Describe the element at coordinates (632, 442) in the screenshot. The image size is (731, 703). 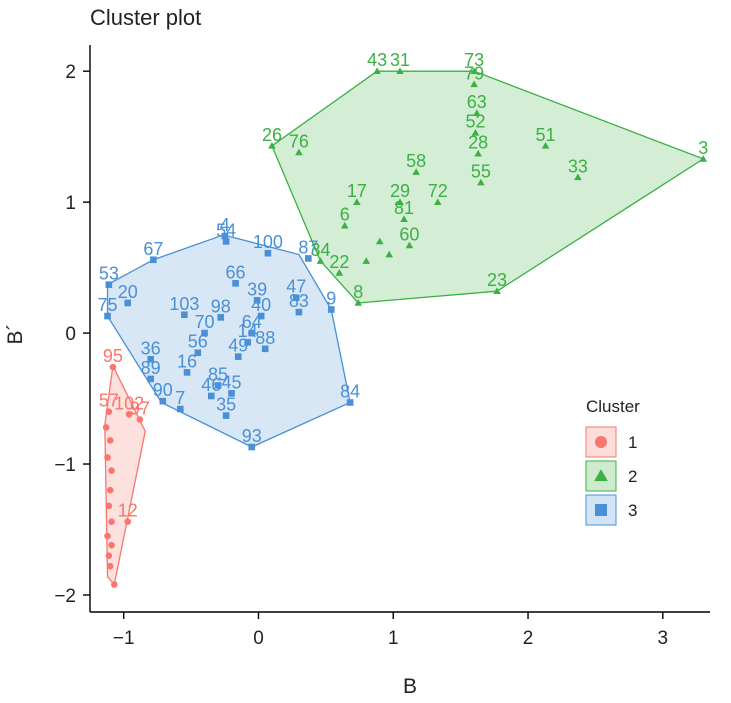
I see `legend-label-1: 1` at that location.